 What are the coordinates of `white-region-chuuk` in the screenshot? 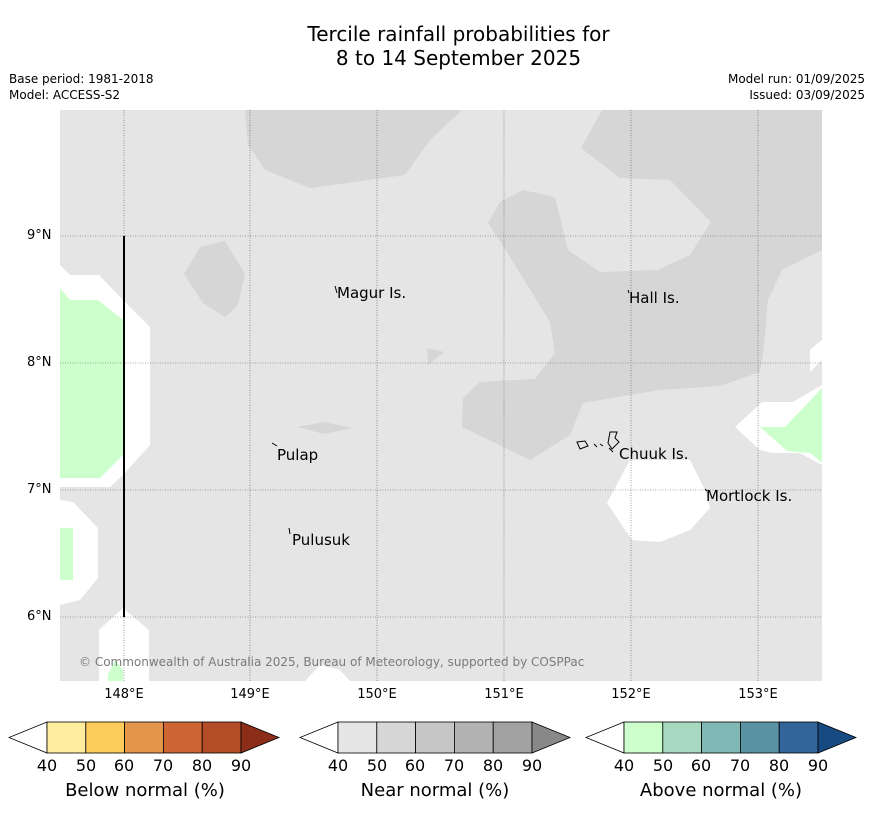 It's located at (658, 501).